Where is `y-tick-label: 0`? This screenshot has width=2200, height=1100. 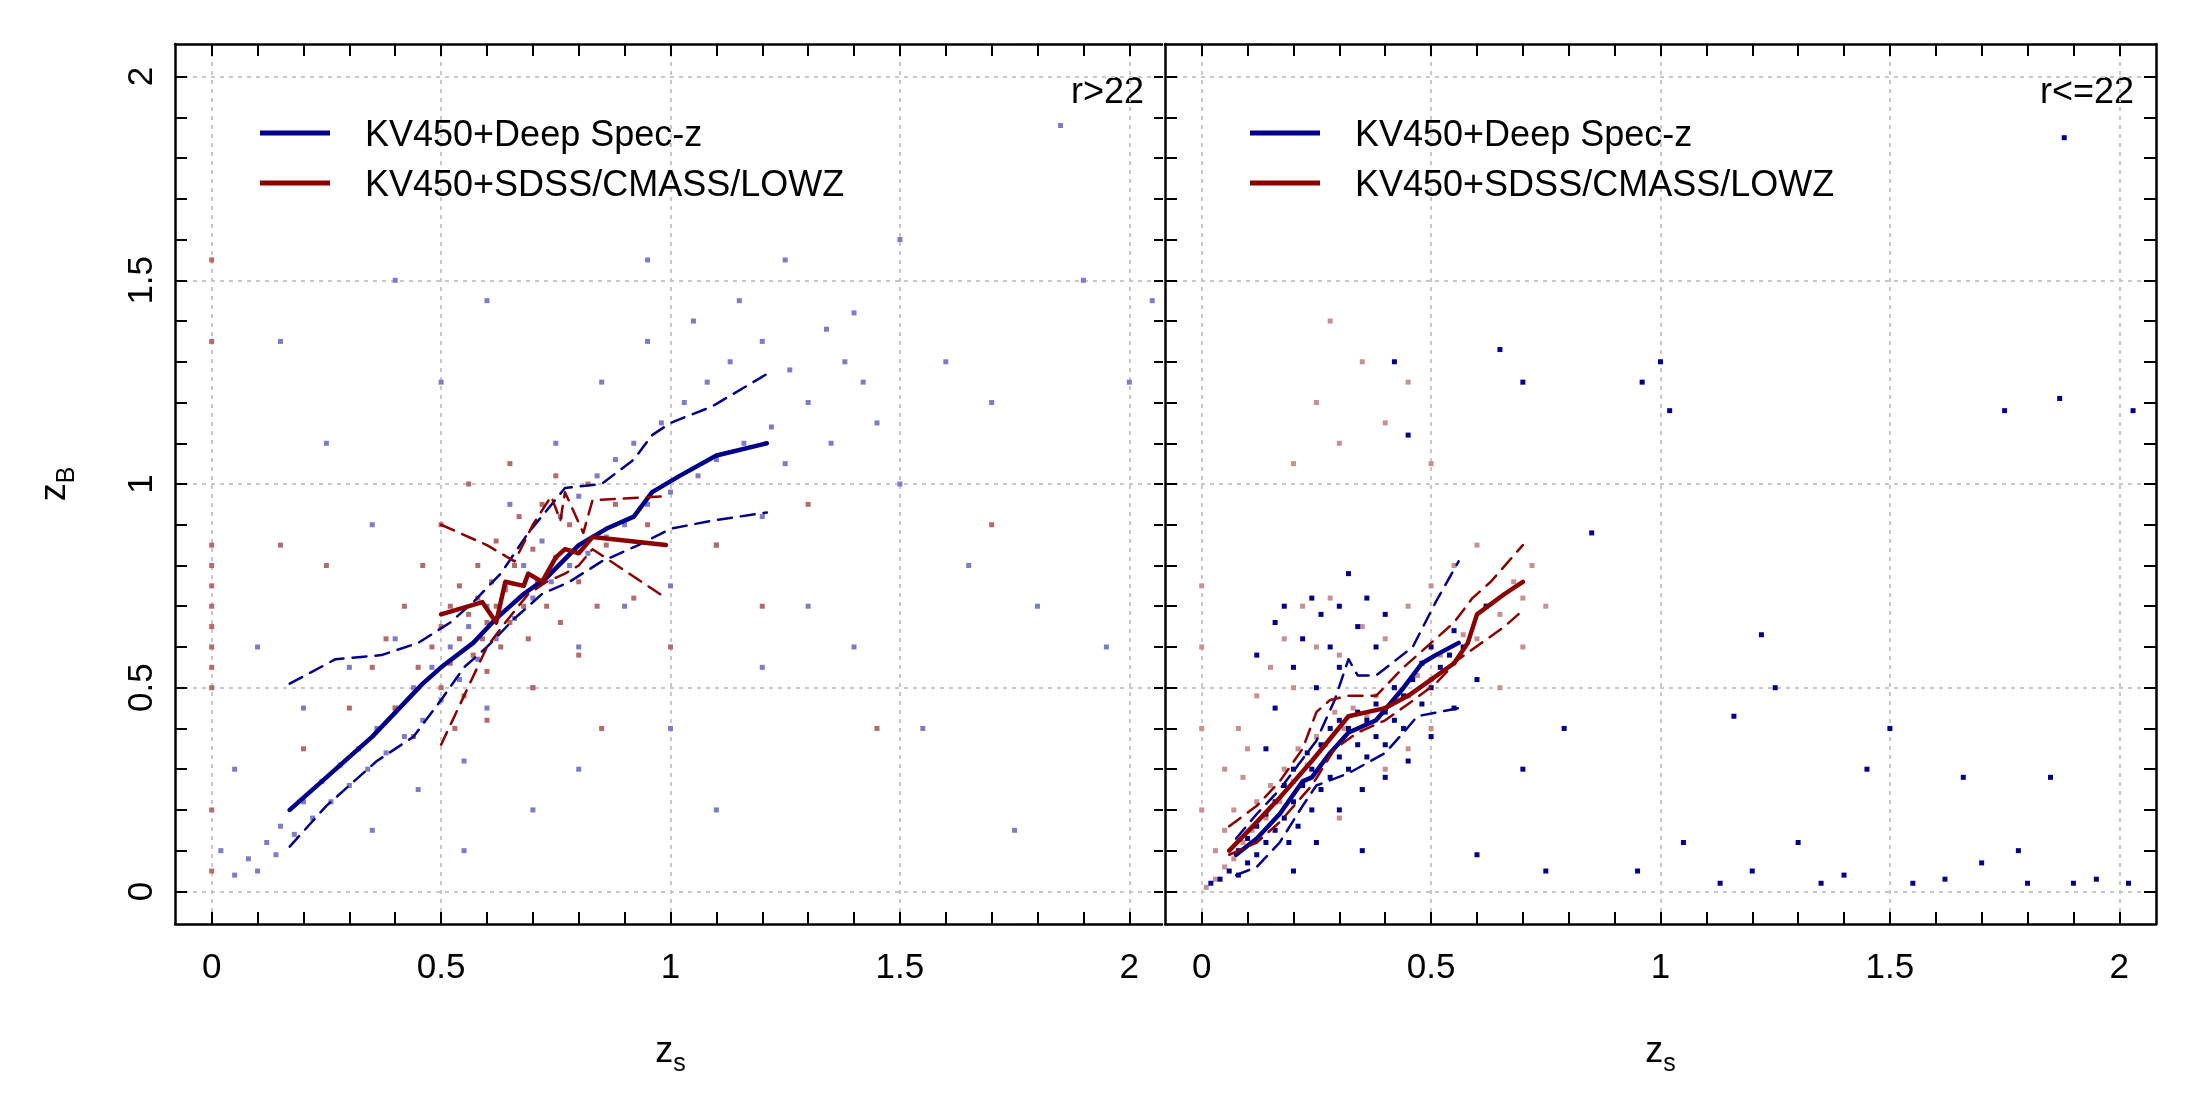
y-tick-label: 0 is located at coordinates (139, 891).